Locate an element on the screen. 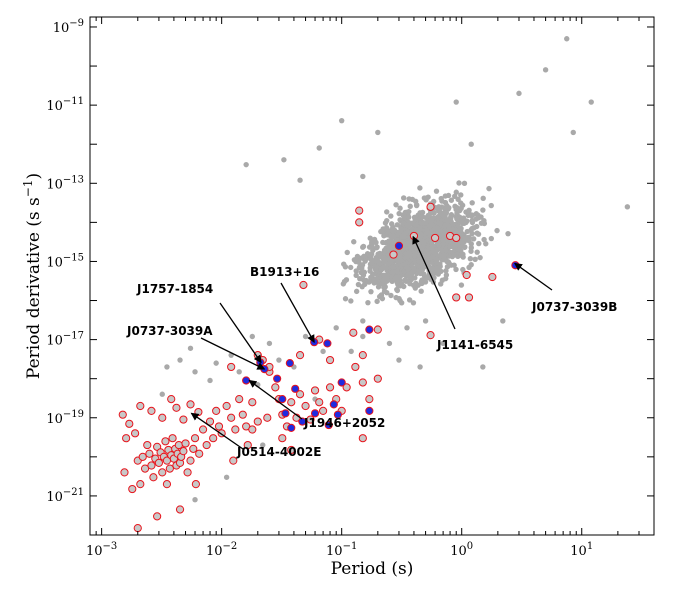 Image resolution: width=674 pixels, height=589 pixels. x-tick-base: 10 is located at coordinates (458, 551).